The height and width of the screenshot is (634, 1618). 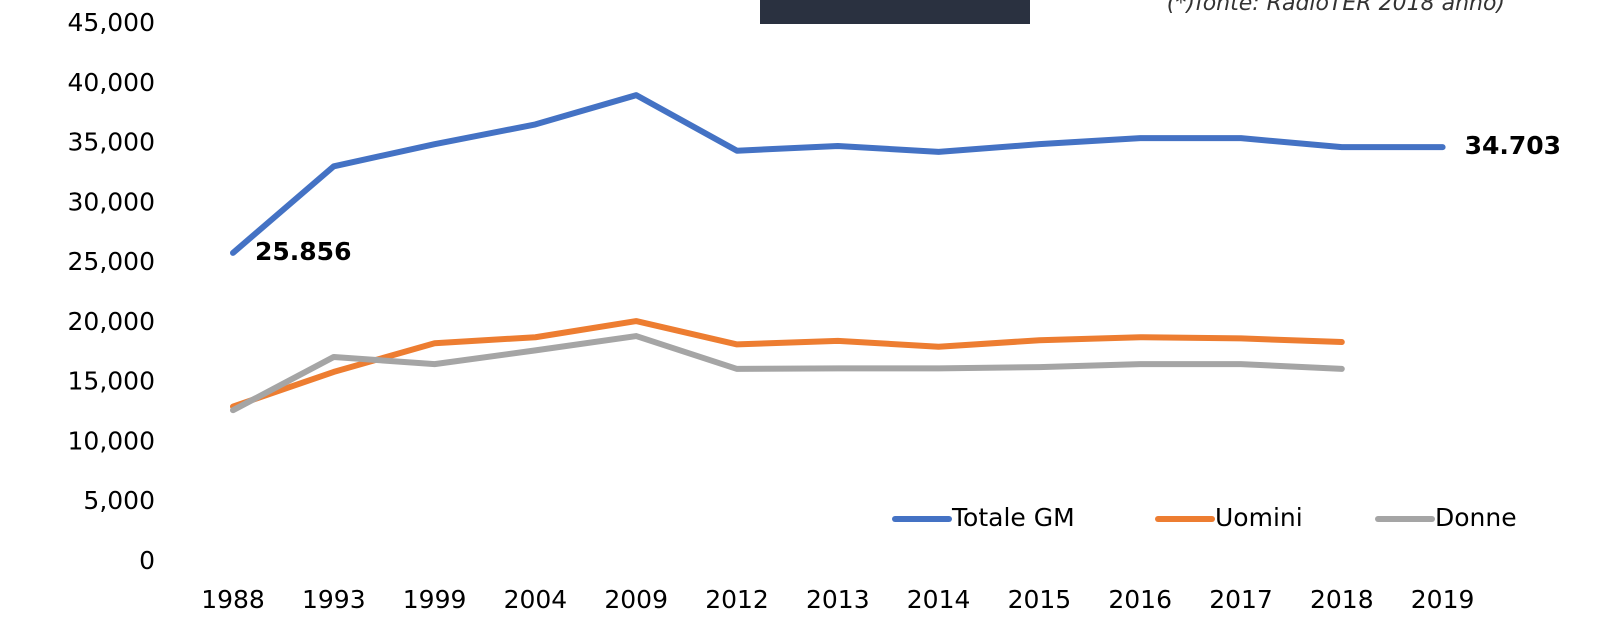 I want to click on x-tick-label: 1988, so click(x=233, y=599).